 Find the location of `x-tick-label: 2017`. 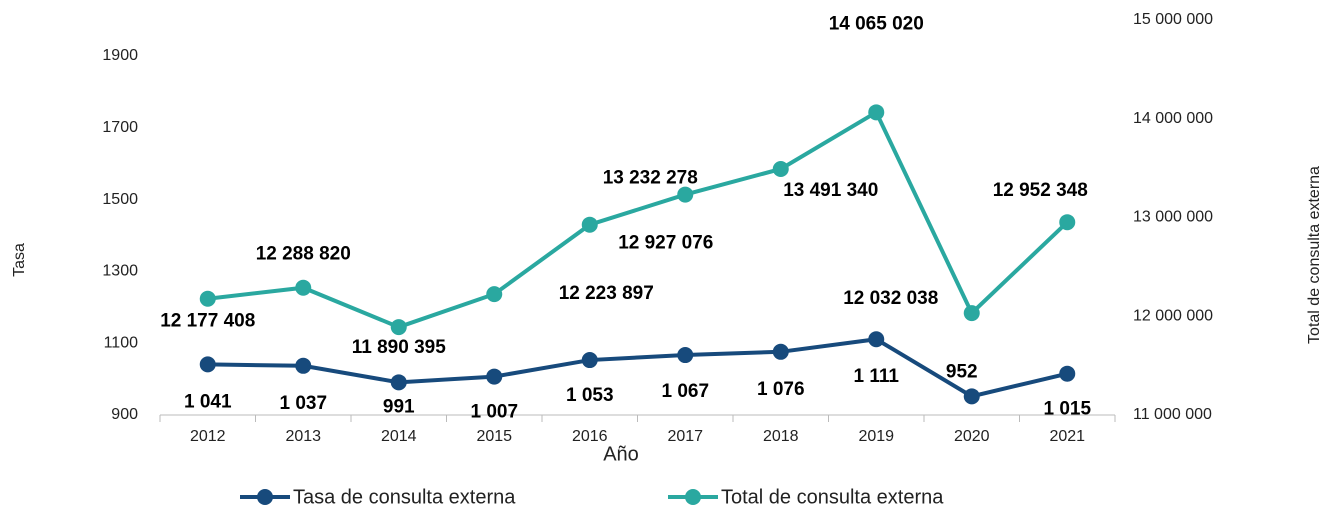

x-tick-label: 2017 is located at coordinates (685, 436).